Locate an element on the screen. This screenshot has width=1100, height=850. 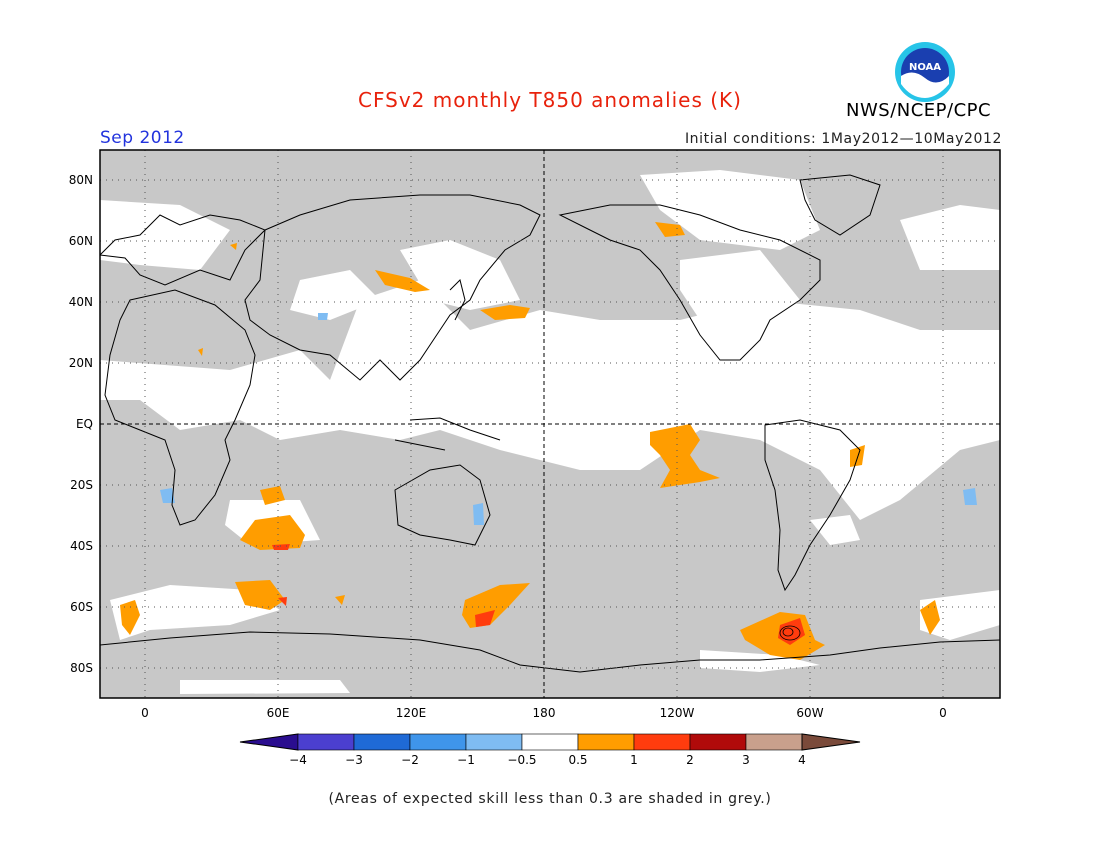
lon-label: 60W is located at coordinates (809, 713).